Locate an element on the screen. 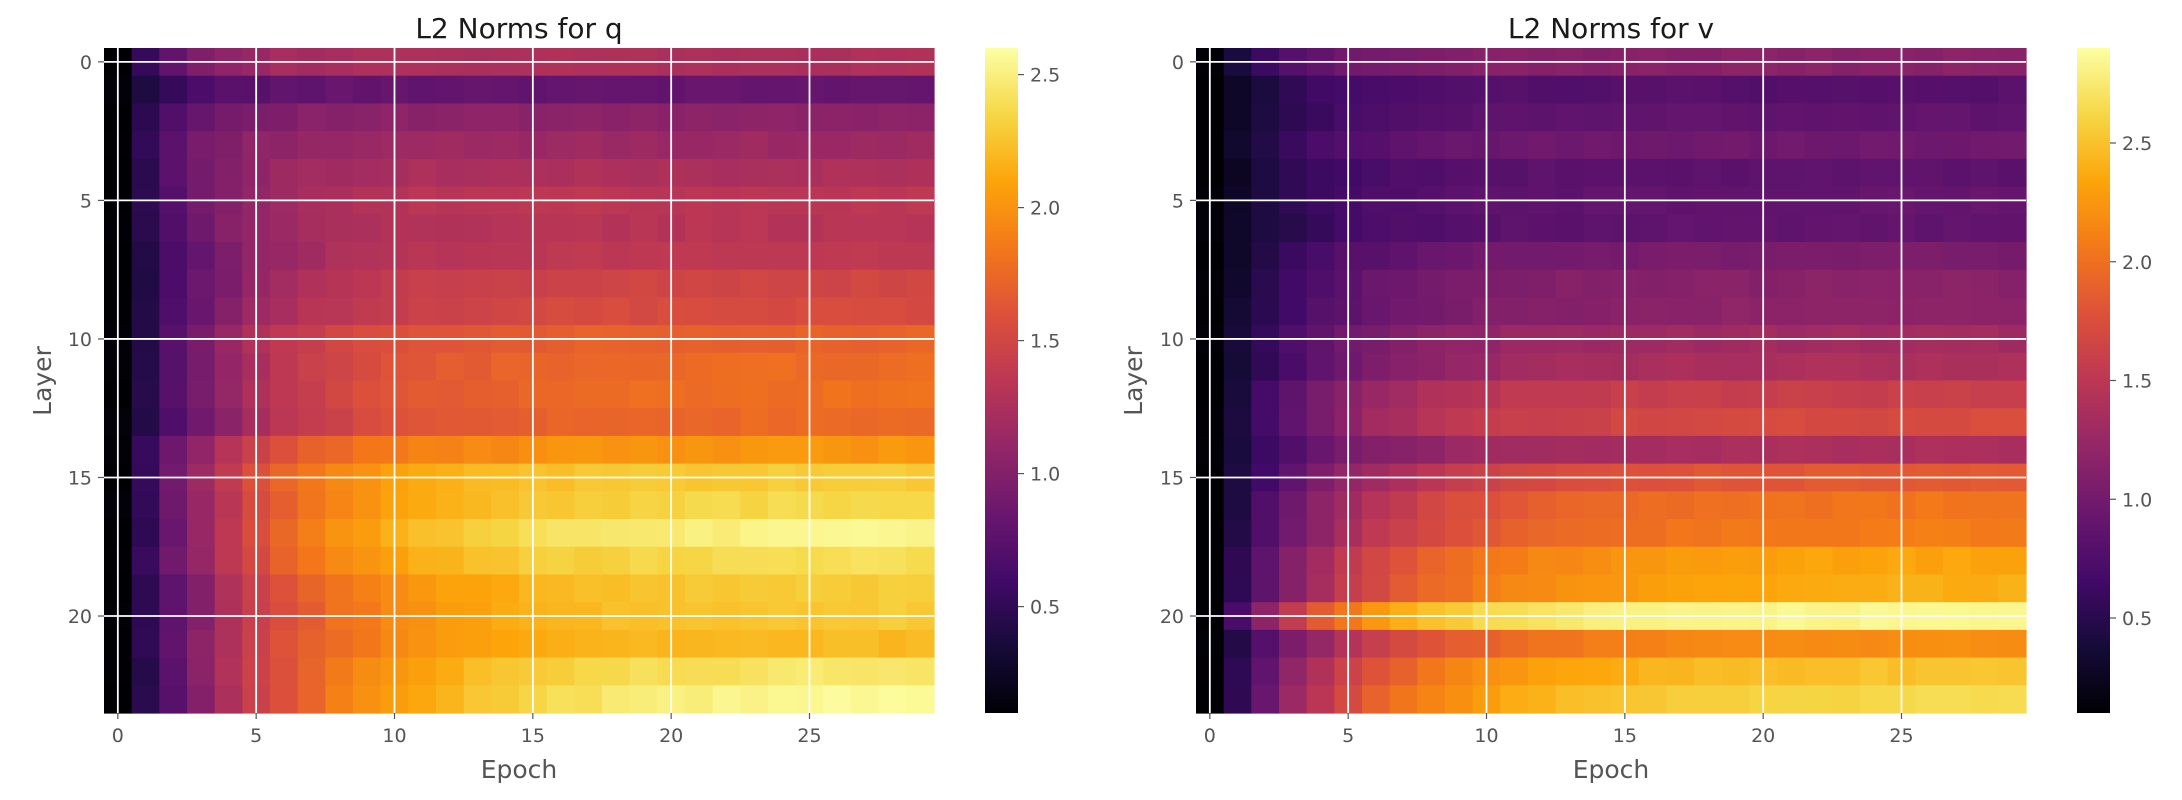  x-tick-label: 15 is located at coordinates (533, 736).